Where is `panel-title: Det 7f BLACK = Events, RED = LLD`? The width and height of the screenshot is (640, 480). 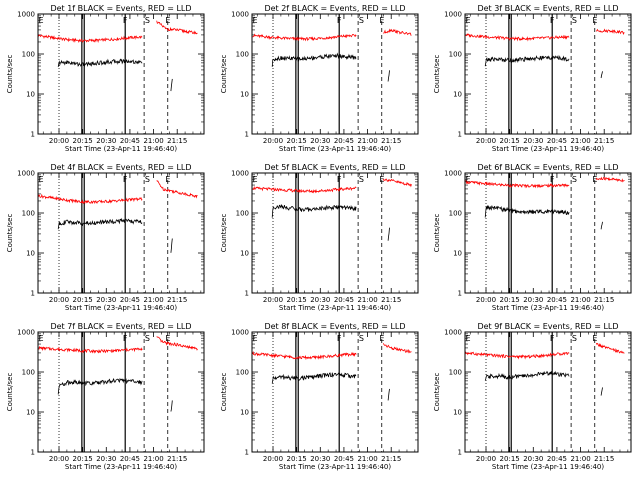 panel-title: Det 7f BLACK = Events, RED = LLD is located at coordinates (120, 326).